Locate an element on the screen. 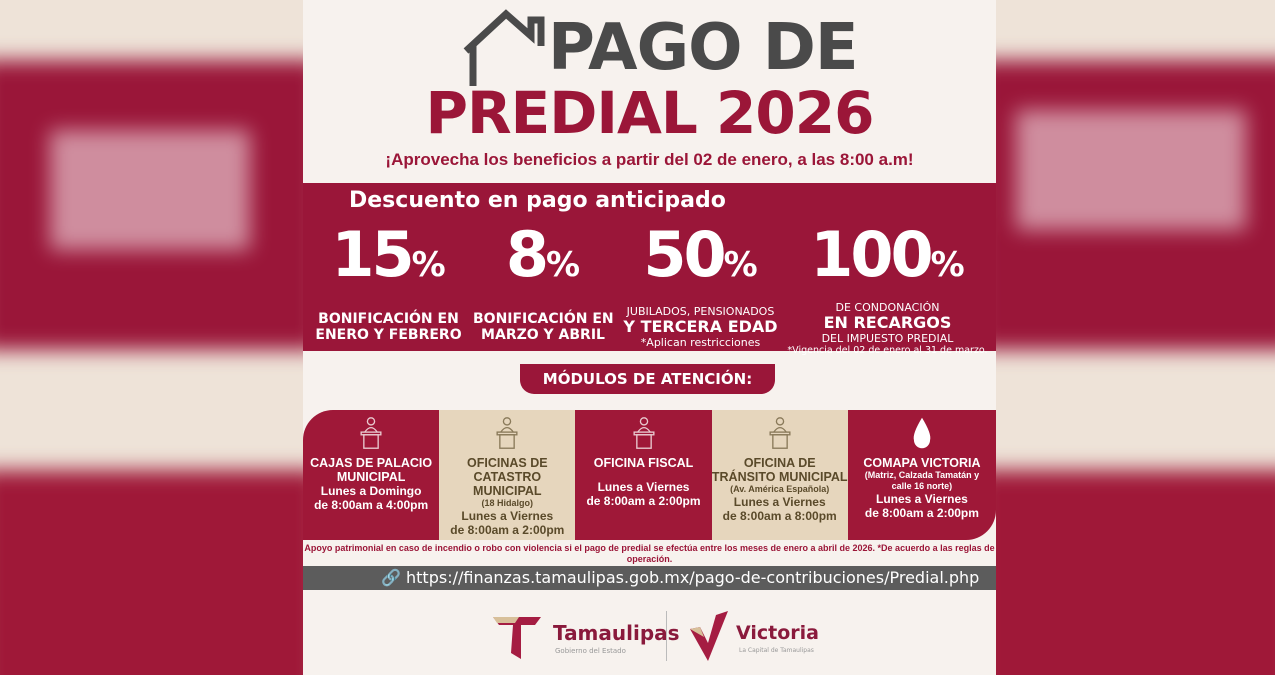 This screenshot has width=1275, height=675. module-name: OFICINA FISCAL is located at coordinates (643, 463).